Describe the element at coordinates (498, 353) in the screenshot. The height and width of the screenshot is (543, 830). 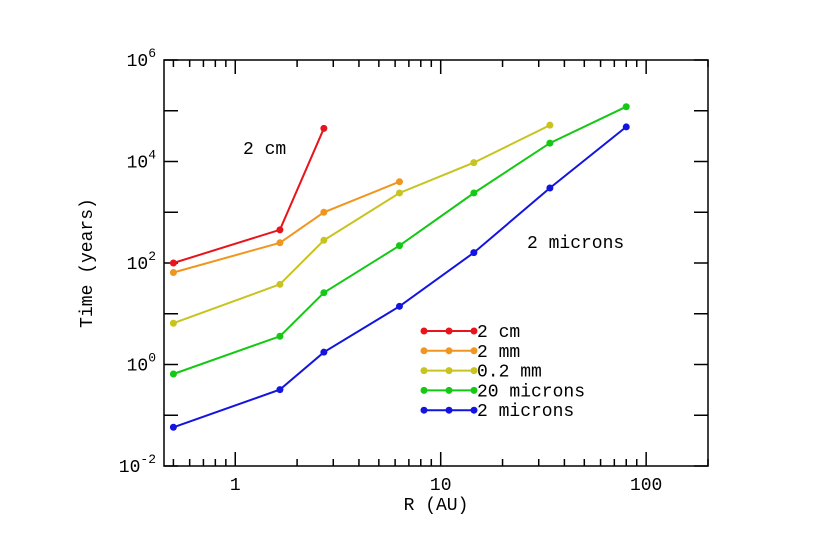
I see `legend-label: 2 mm` at that location.